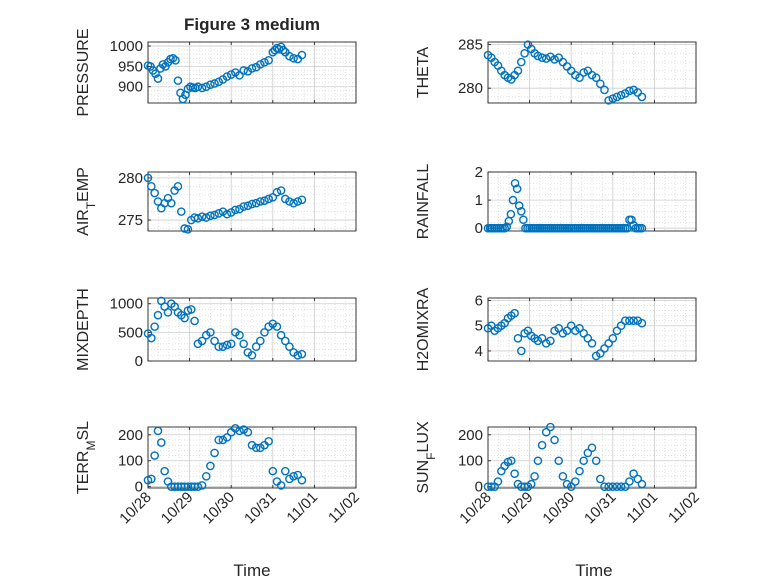 The width and height of the screenshot is (778, 583). I want to click on panel-rainfall: 0 1 2 RAINFALL, so click(556, 202).